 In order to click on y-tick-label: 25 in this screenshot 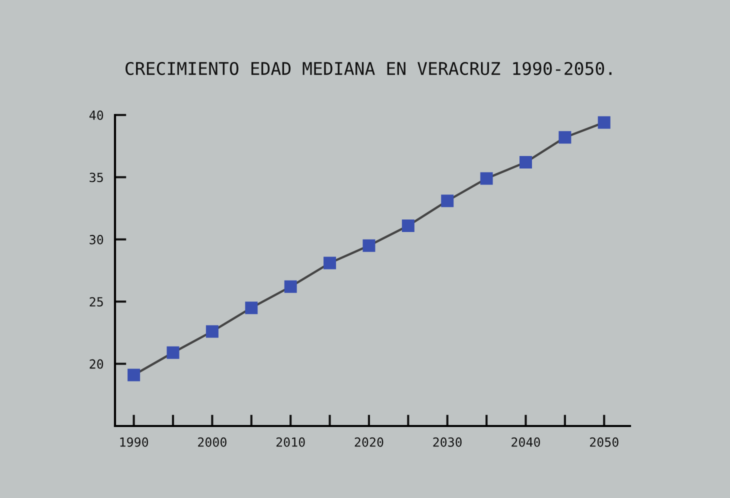, I will do `click(96, 302)`.